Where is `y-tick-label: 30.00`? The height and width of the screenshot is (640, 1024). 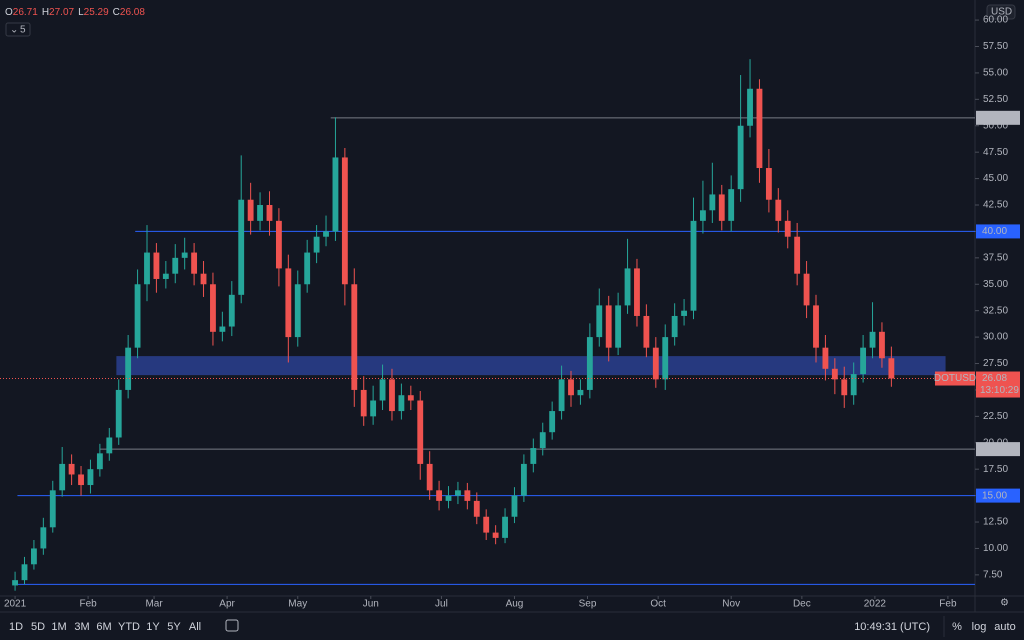
y-tick-label: 30.00 is located at coordinates (995, 337).